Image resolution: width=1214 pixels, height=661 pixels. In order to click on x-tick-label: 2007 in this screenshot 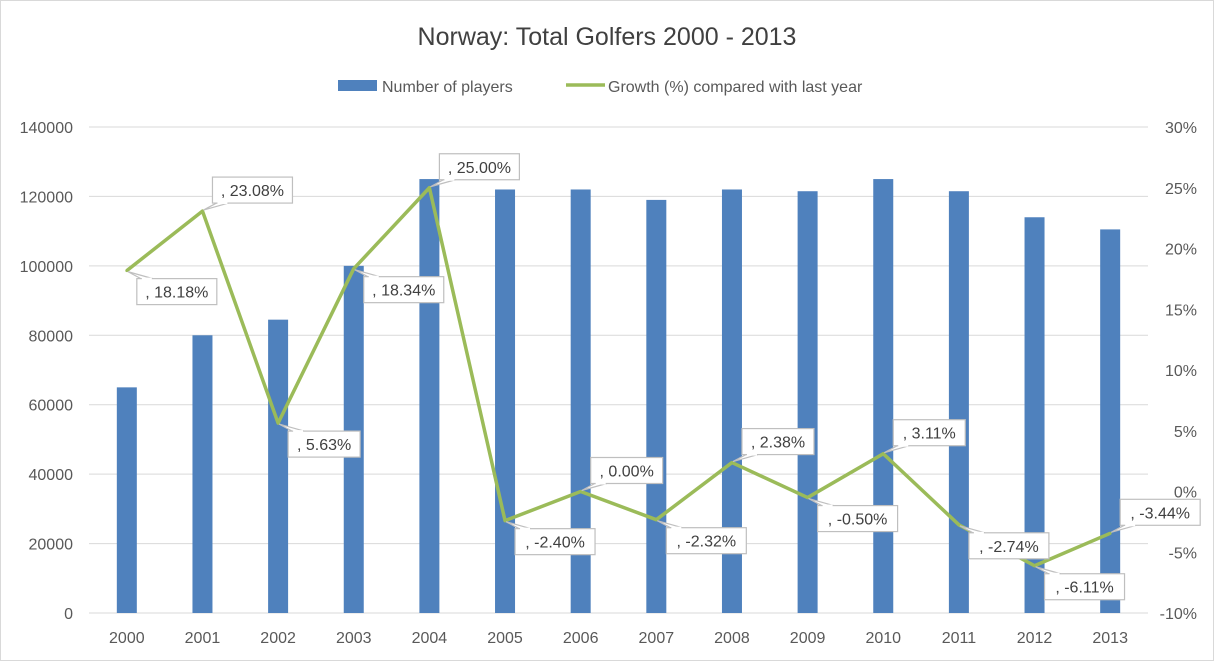, I will do `click(657, 638)`.